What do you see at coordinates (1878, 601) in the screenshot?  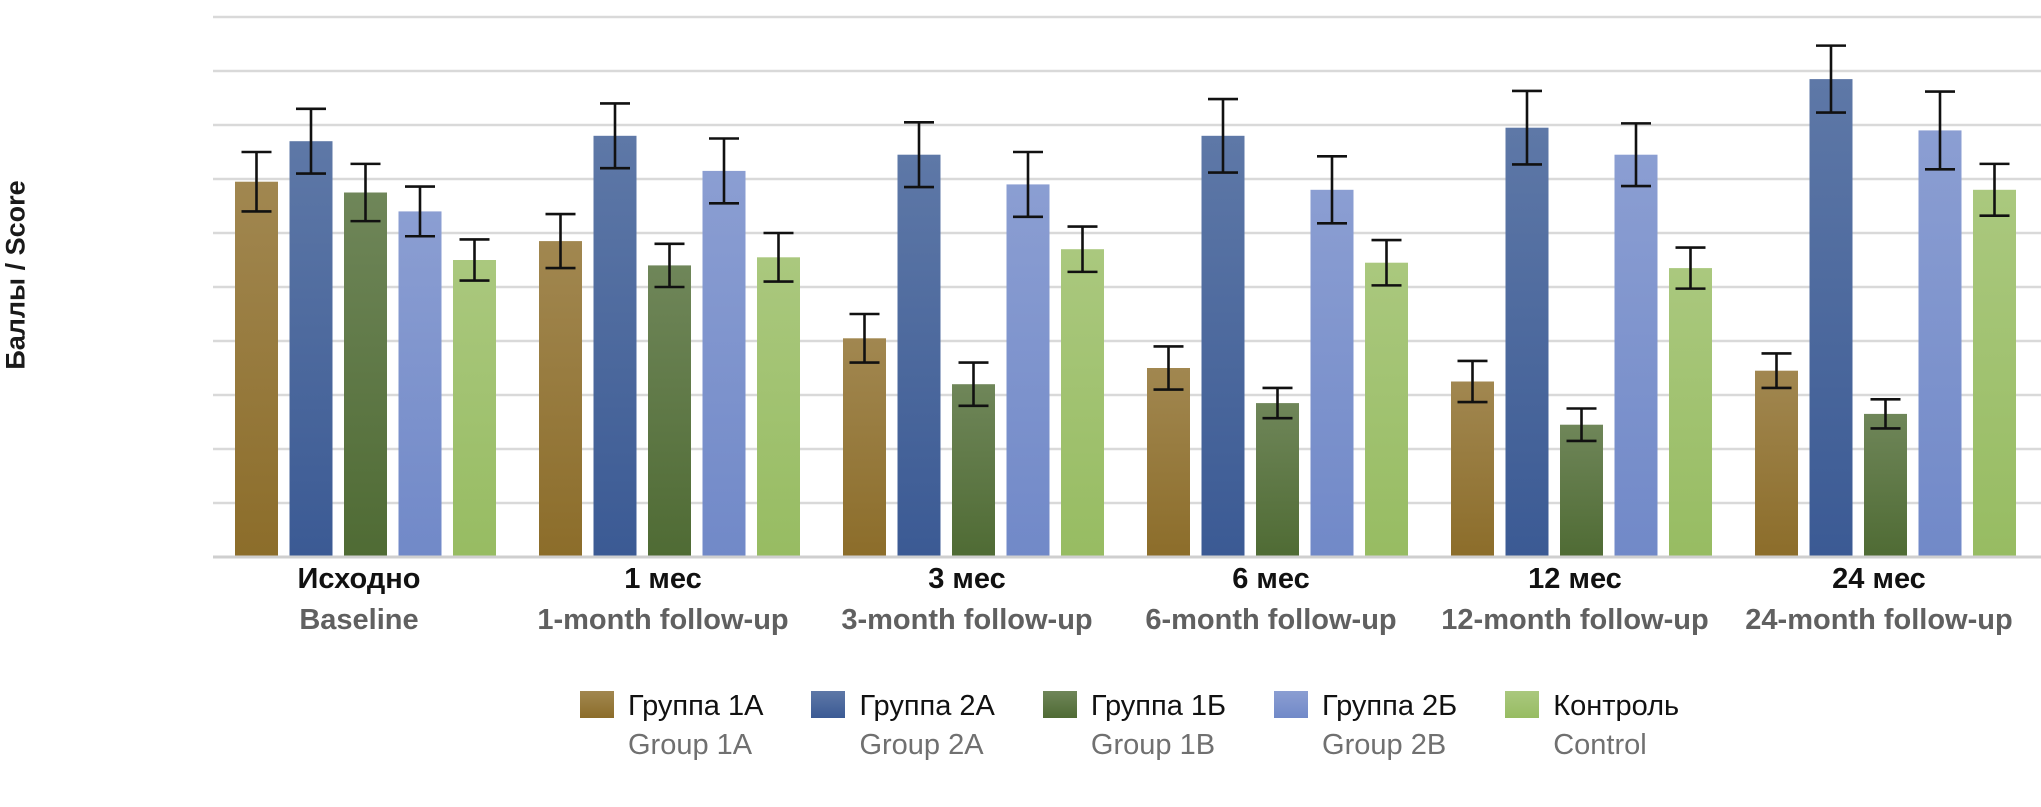 I see `category-label: 24 мес 24-month follow-up` at bounding box center [1878, 601].